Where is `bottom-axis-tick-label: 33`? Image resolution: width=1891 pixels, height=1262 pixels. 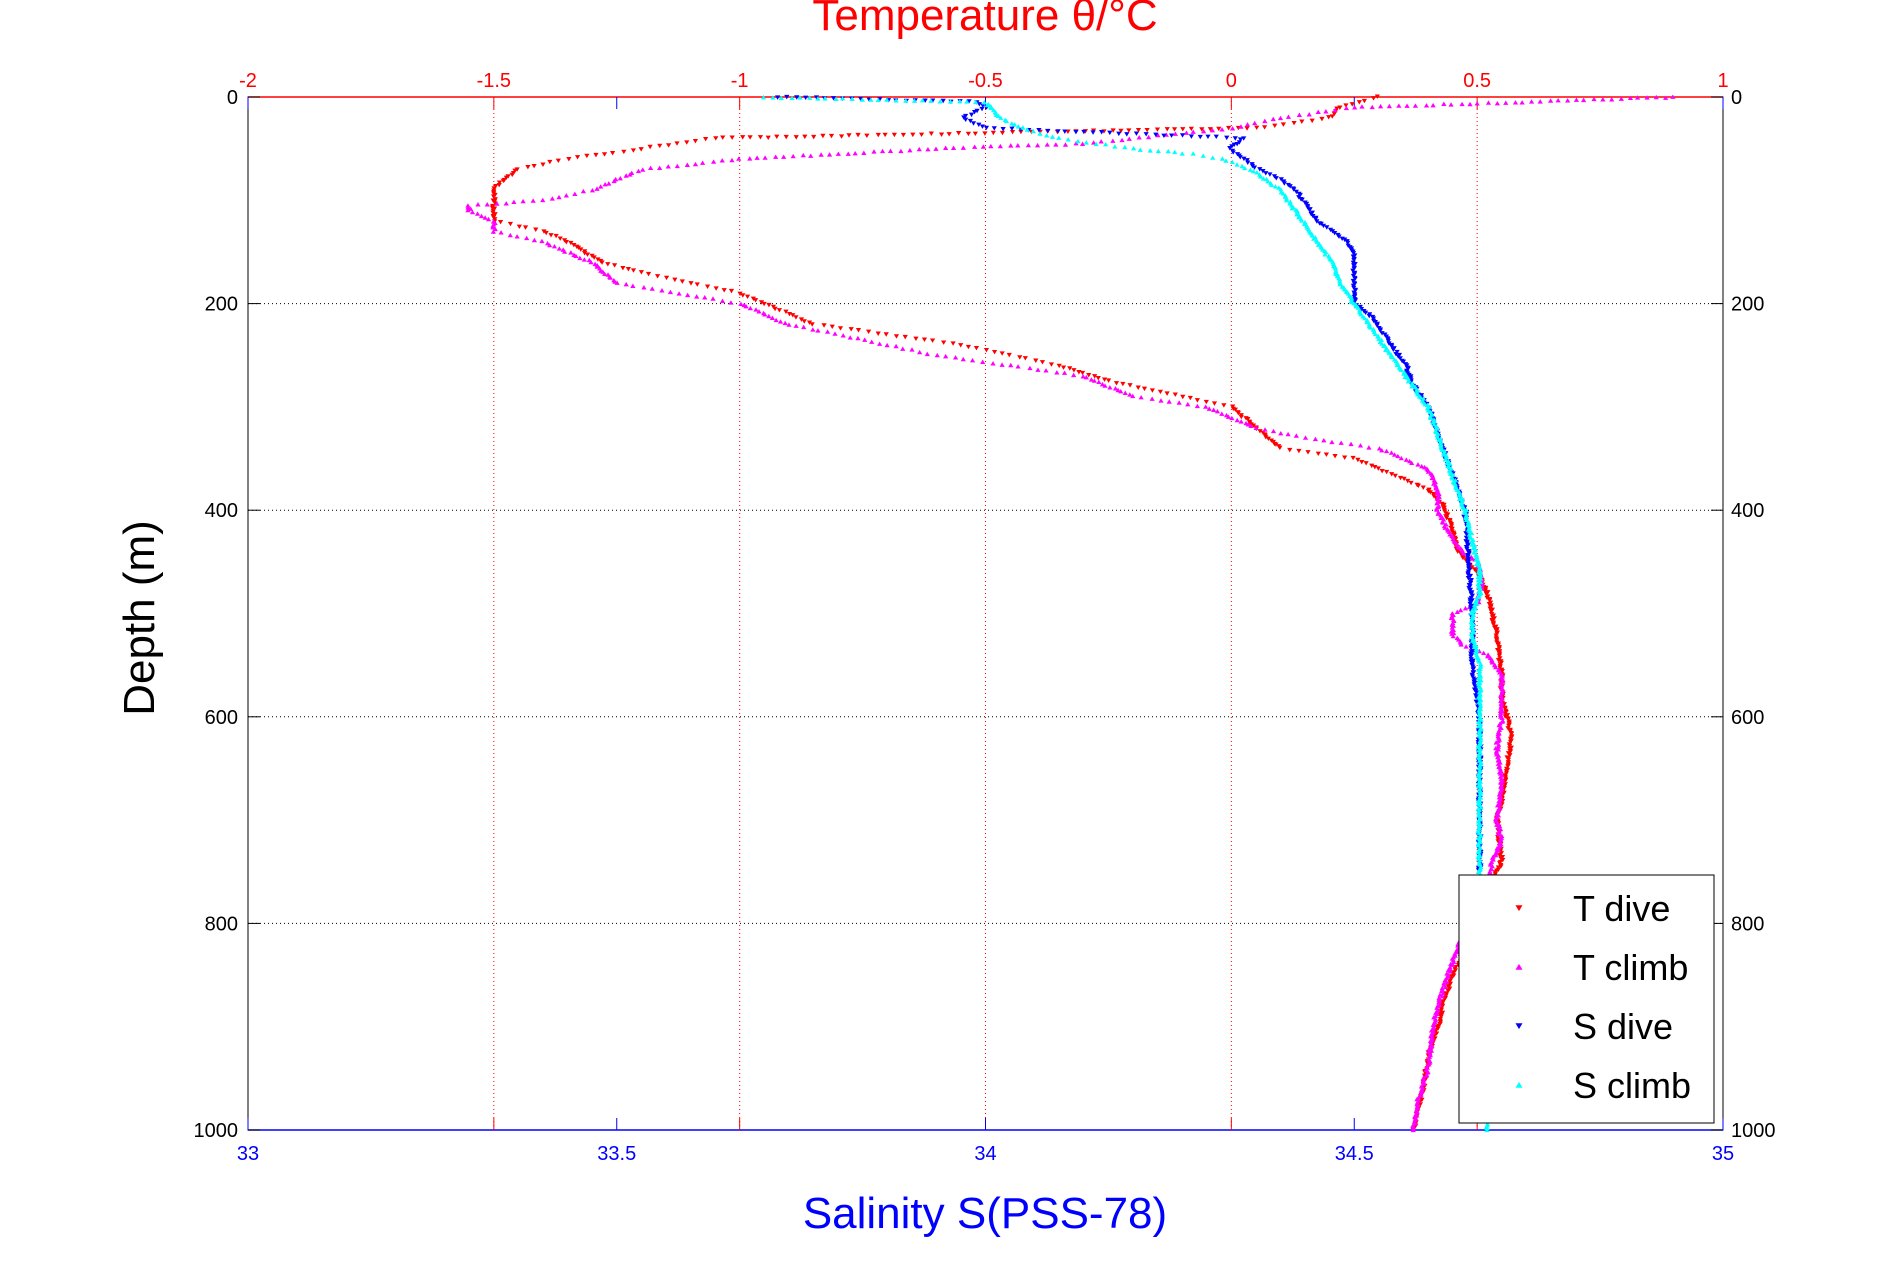 bottom-axis-tick-label: 33 is located at coordinates (248, 1154).